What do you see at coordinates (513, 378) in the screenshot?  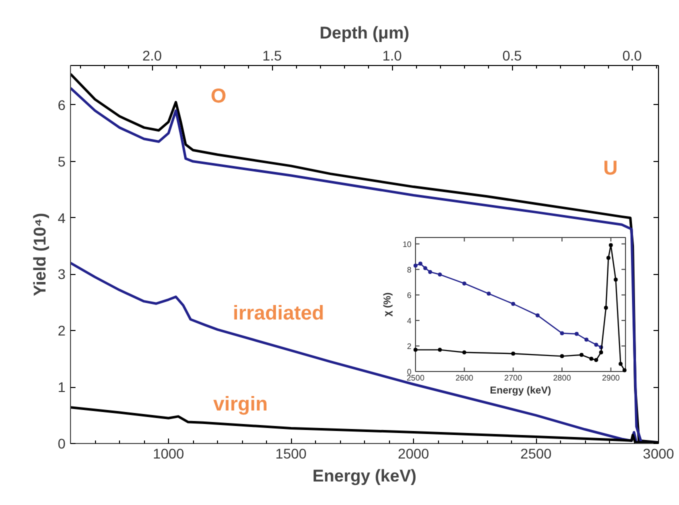 I see `x-tick-label: 2700` at bounding box center [513, 378].